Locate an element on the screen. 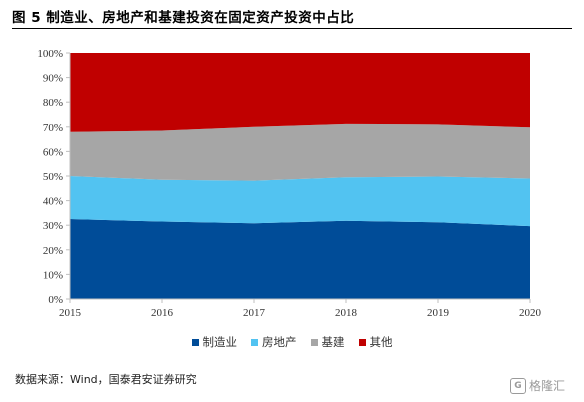  x-tick-label: 2018 is located at coordinates (346, 313).